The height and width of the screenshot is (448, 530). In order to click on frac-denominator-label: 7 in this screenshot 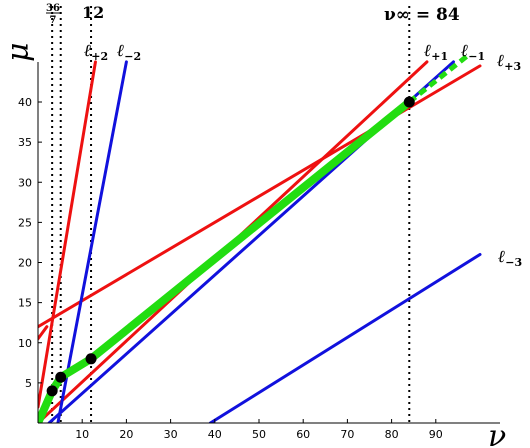, I will do `click(53, 20)`.